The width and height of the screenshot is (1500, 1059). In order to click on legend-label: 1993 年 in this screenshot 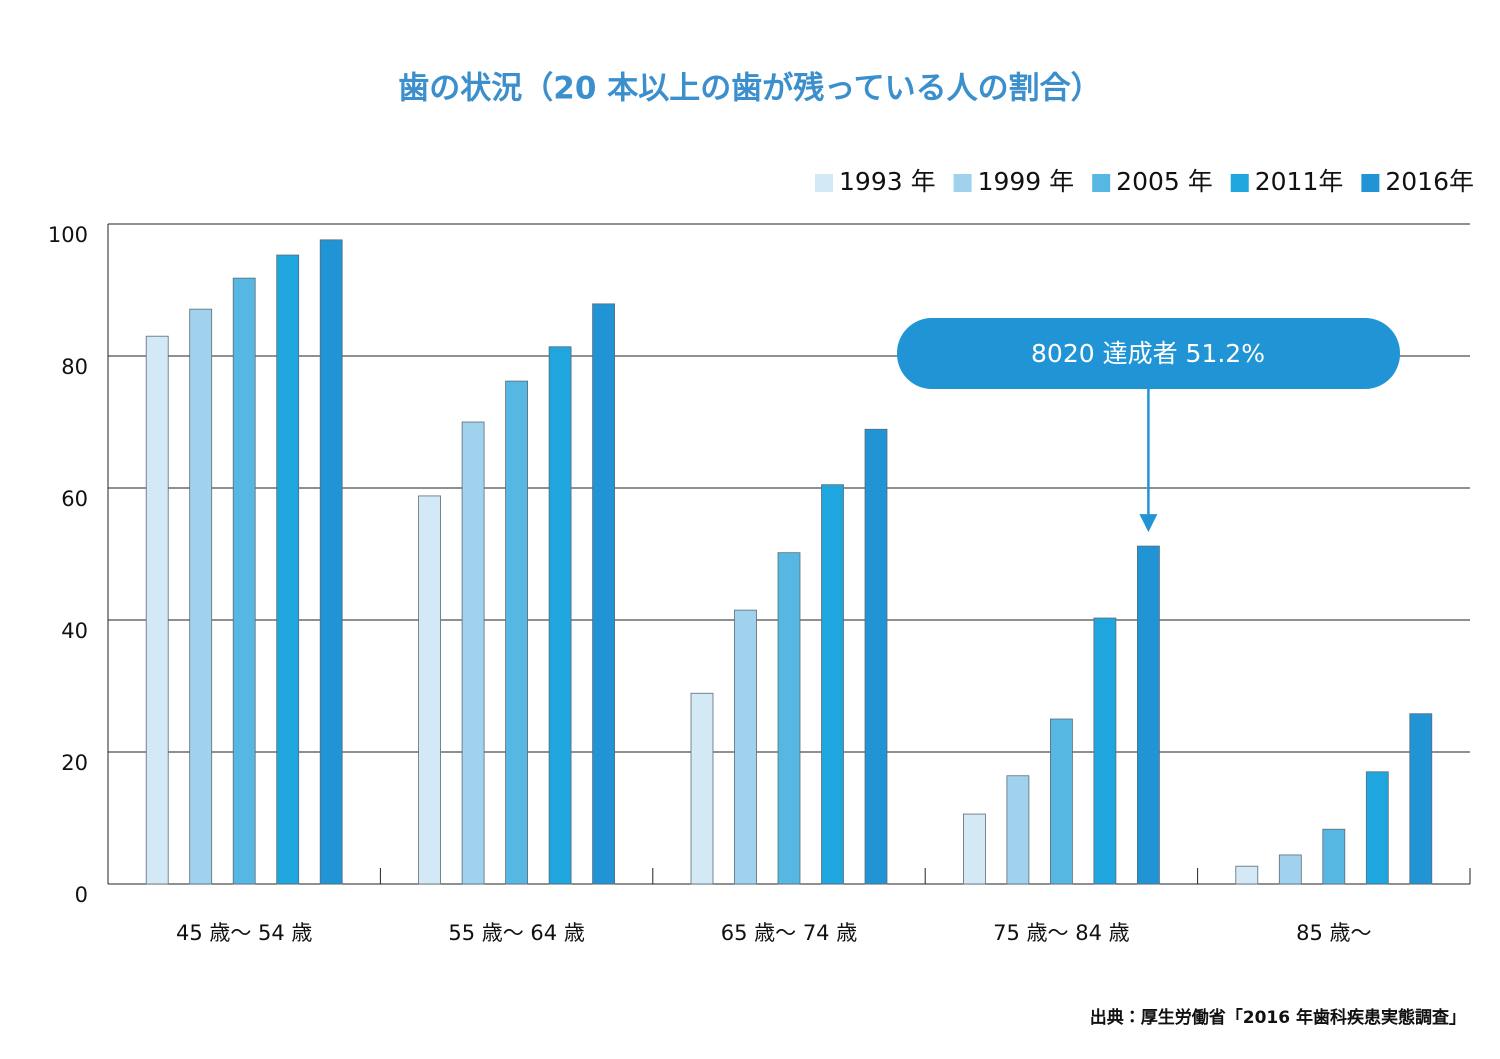, I will do `click(887, 181)`.